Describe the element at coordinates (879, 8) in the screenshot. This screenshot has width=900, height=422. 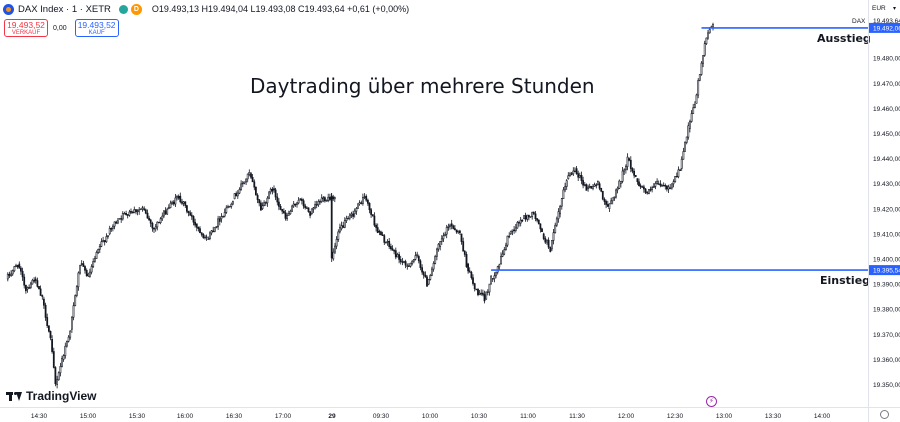
I see `currency-label: EUR` at that location.